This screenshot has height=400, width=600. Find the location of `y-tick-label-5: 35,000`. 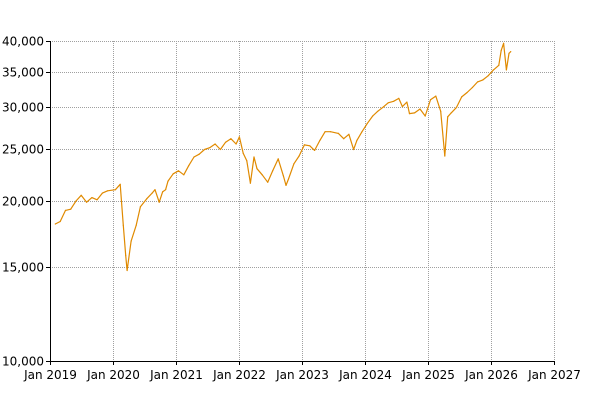

y-tick-label-5: 35,000 is located at coordinates (23, 73).